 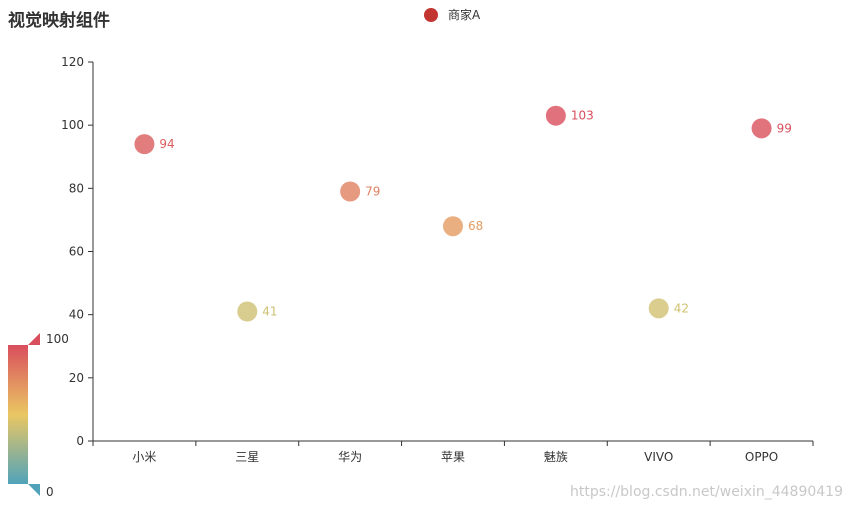 I want to click on data-label: 68, so click(x=475, y=226).